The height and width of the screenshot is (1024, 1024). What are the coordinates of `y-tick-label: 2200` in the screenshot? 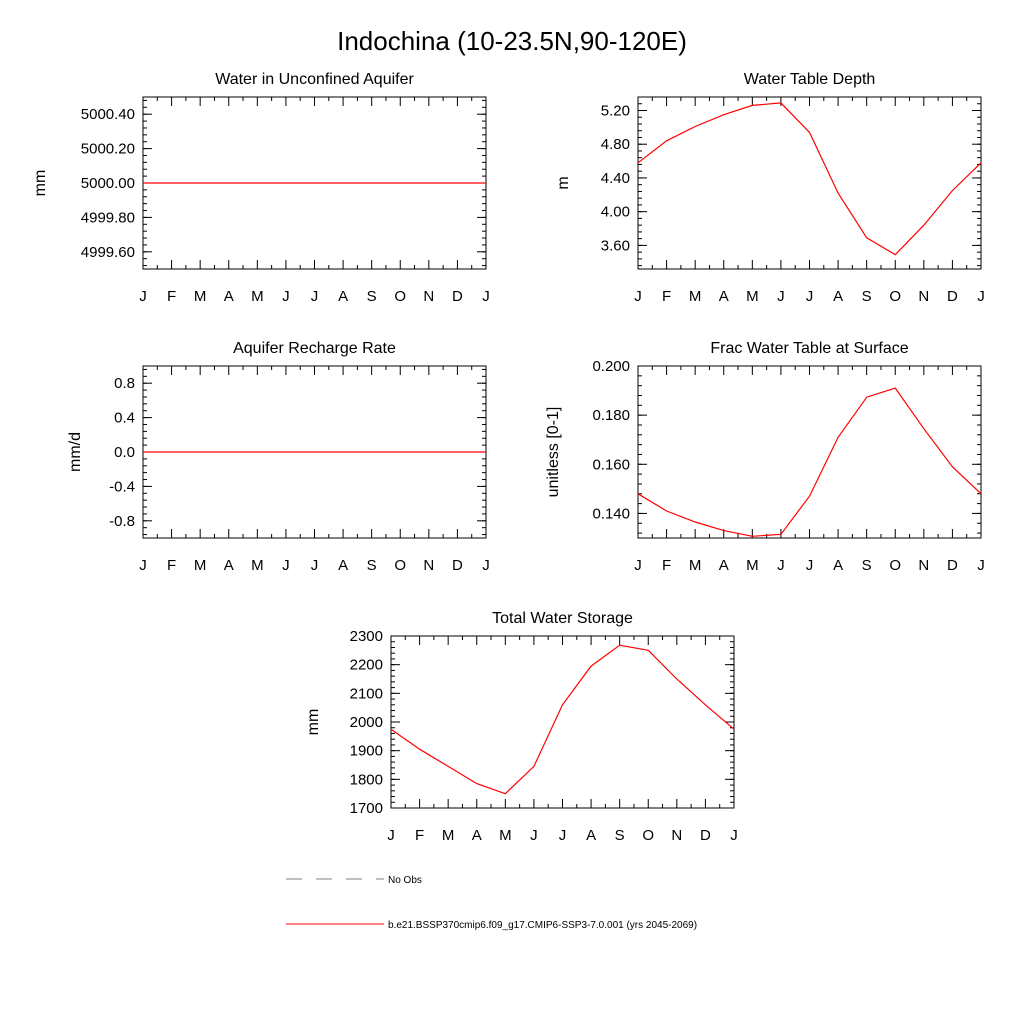 It's located at (366, 665).